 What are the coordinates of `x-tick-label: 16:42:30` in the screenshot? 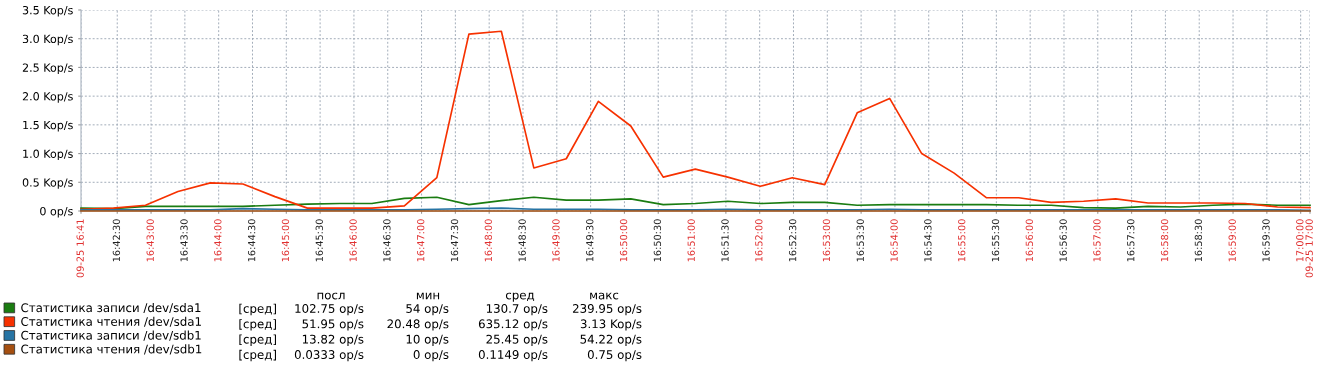 It's located at (116, 240).